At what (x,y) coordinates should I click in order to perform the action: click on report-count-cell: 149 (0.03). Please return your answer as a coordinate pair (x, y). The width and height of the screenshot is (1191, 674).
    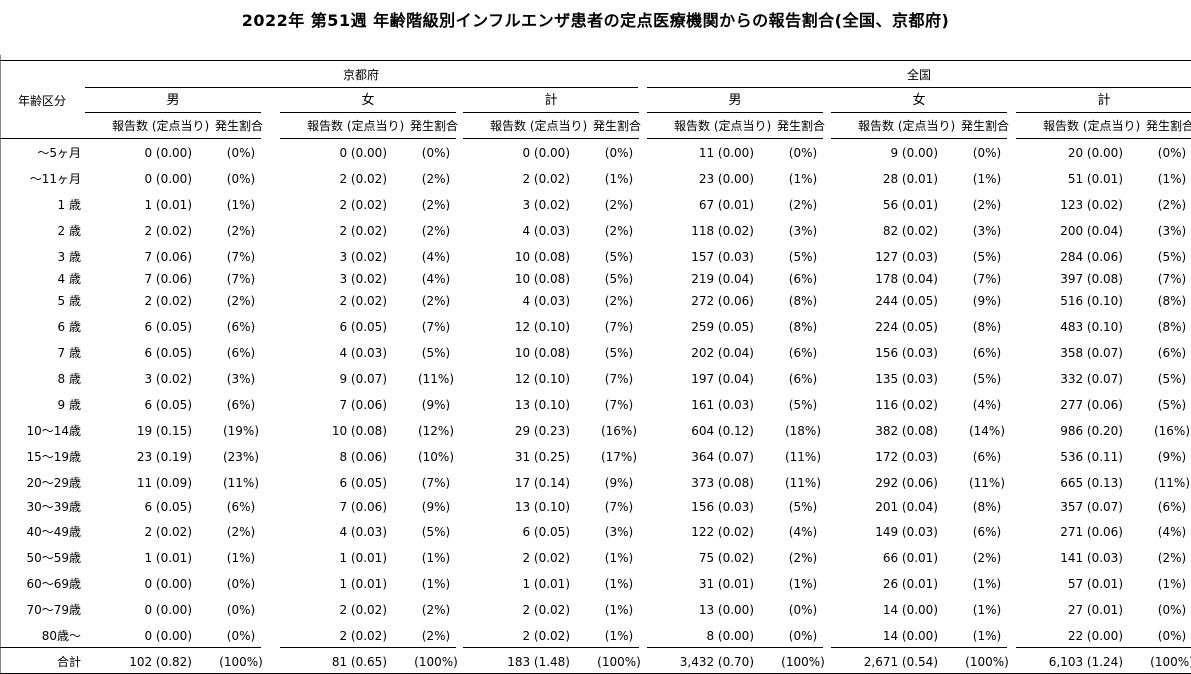
    Looking at the image, I should click on (906, 532).